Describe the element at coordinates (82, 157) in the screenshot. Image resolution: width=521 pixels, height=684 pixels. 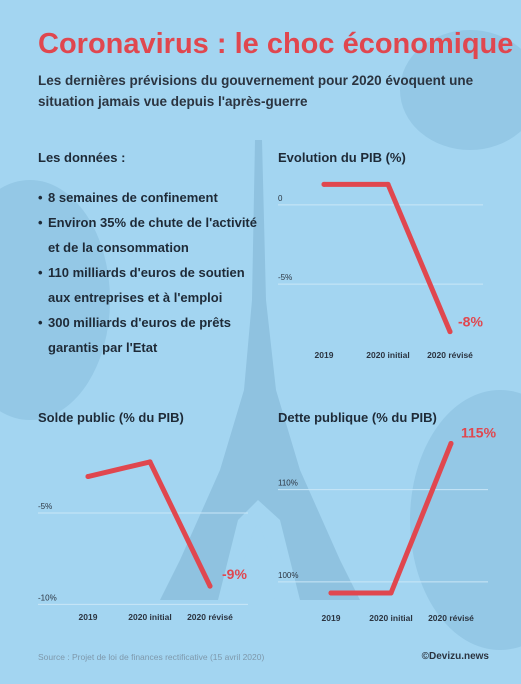
I see `facts-heading: Les données :` at that location.